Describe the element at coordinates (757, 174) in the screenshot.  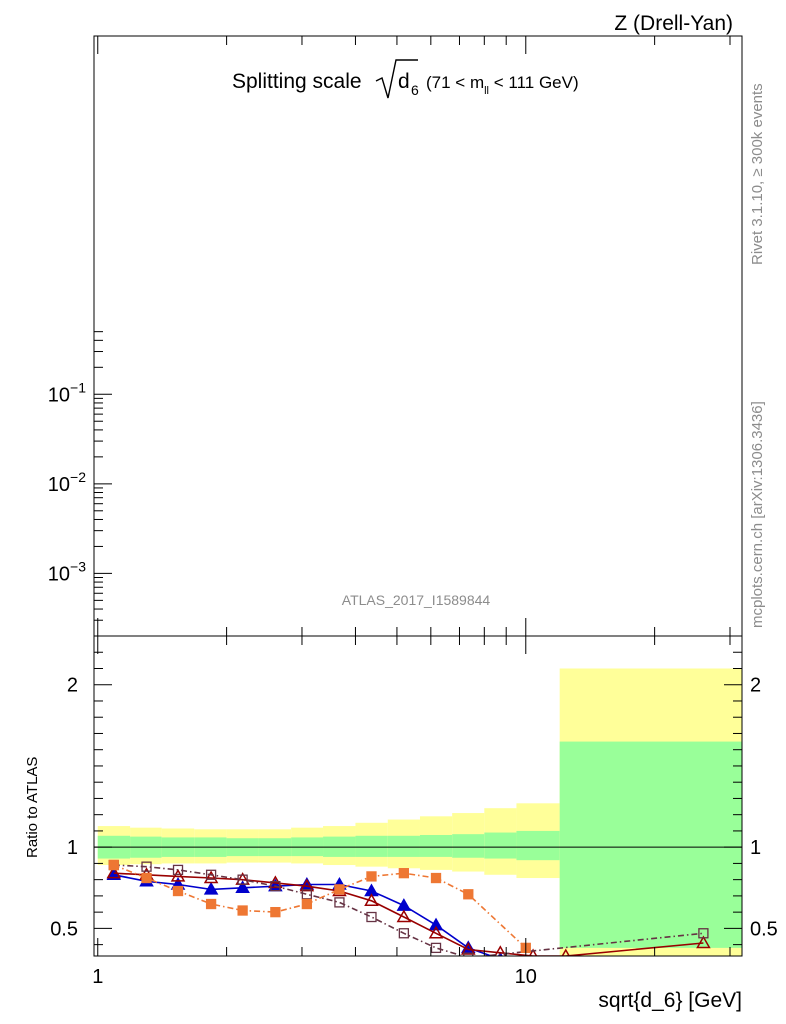
I see `rivet-version-label: Rivet 3.1.10, ≥ 300k events` at that location.